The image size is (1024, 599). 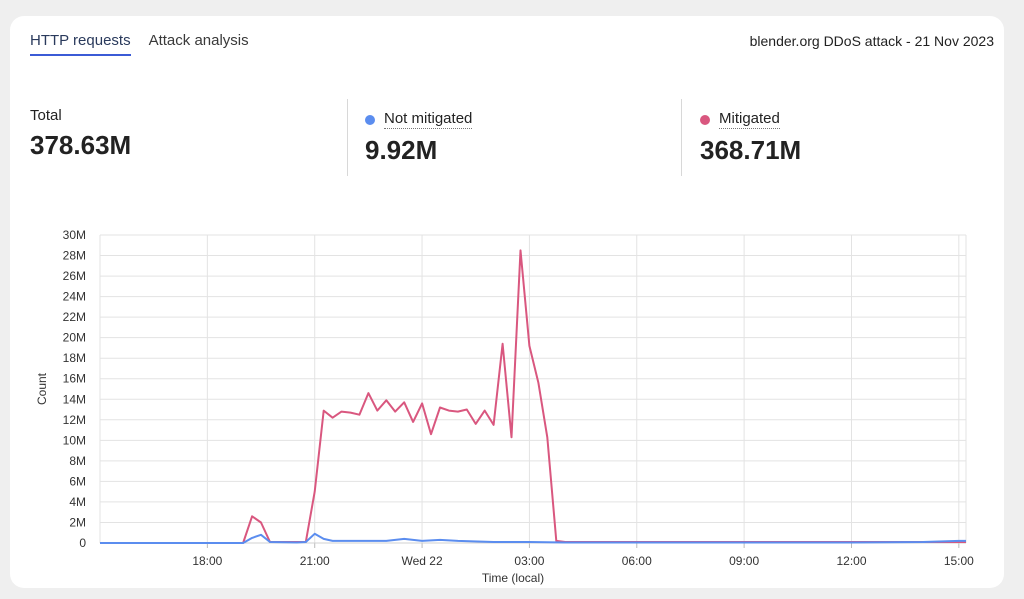 I want to click on y-tick-label: 6M, so click(x=77, y=481).